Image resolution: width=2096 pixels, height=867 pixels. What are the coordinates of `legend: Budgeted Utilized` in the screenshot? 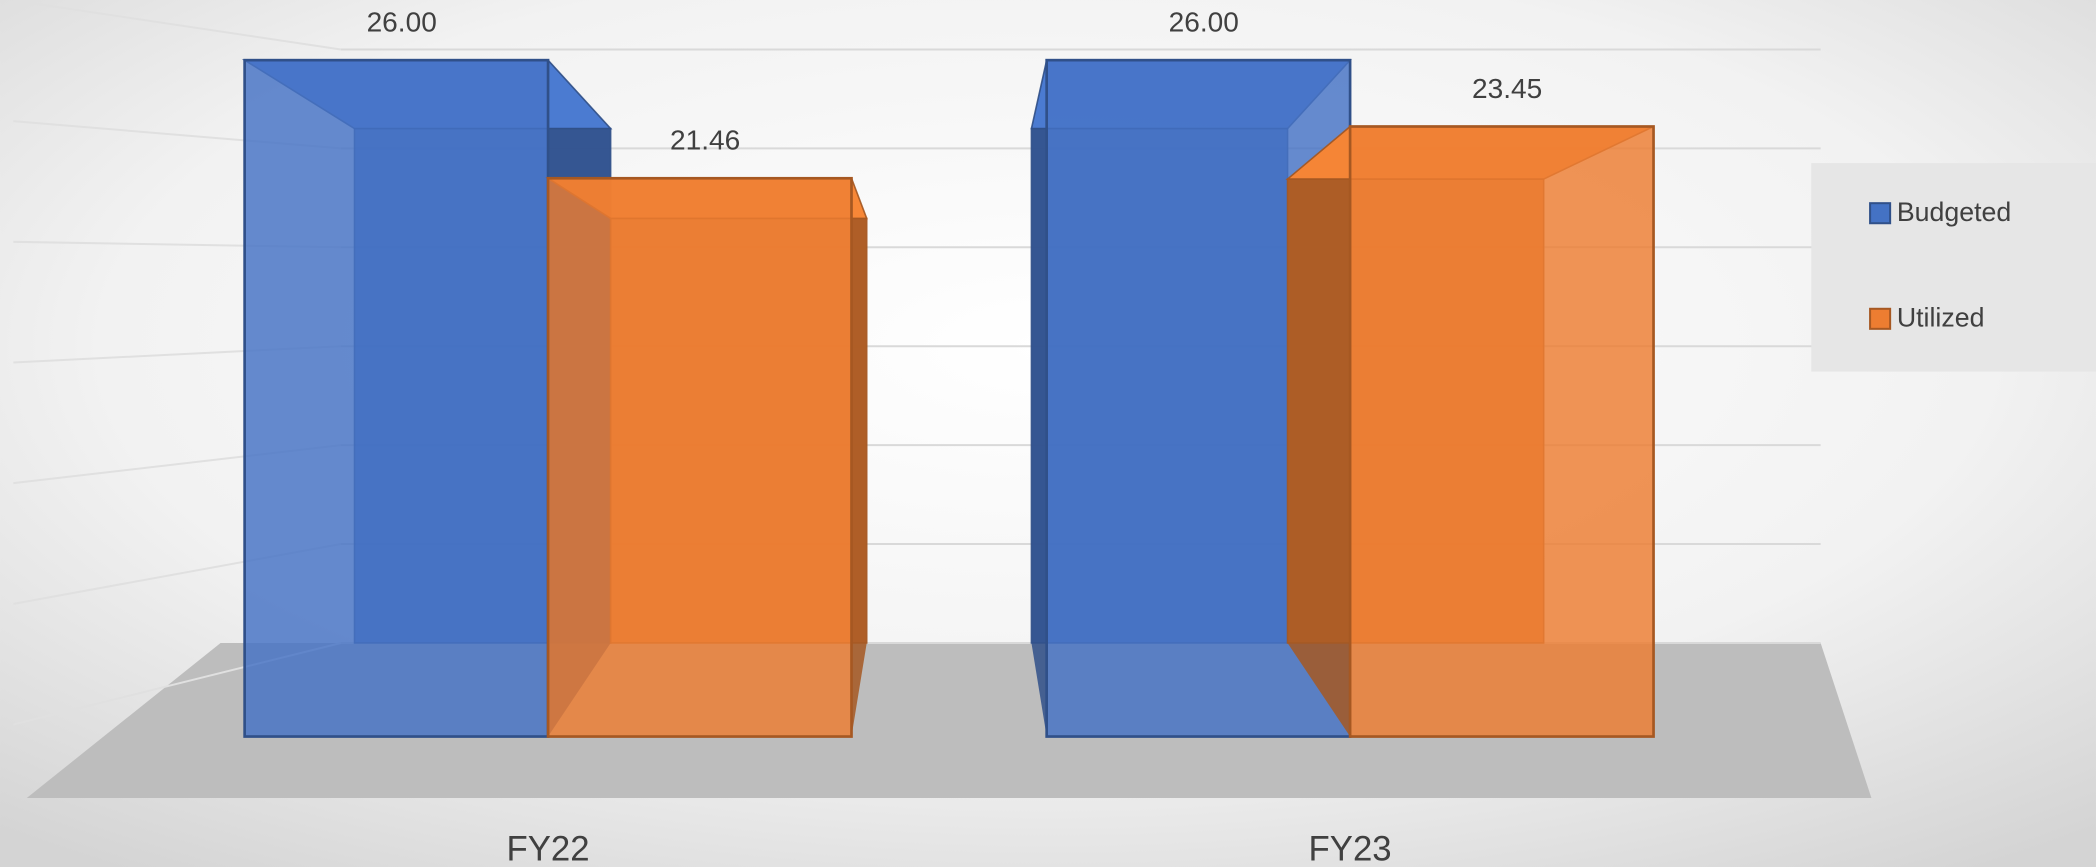 It's located at (1940, 265).